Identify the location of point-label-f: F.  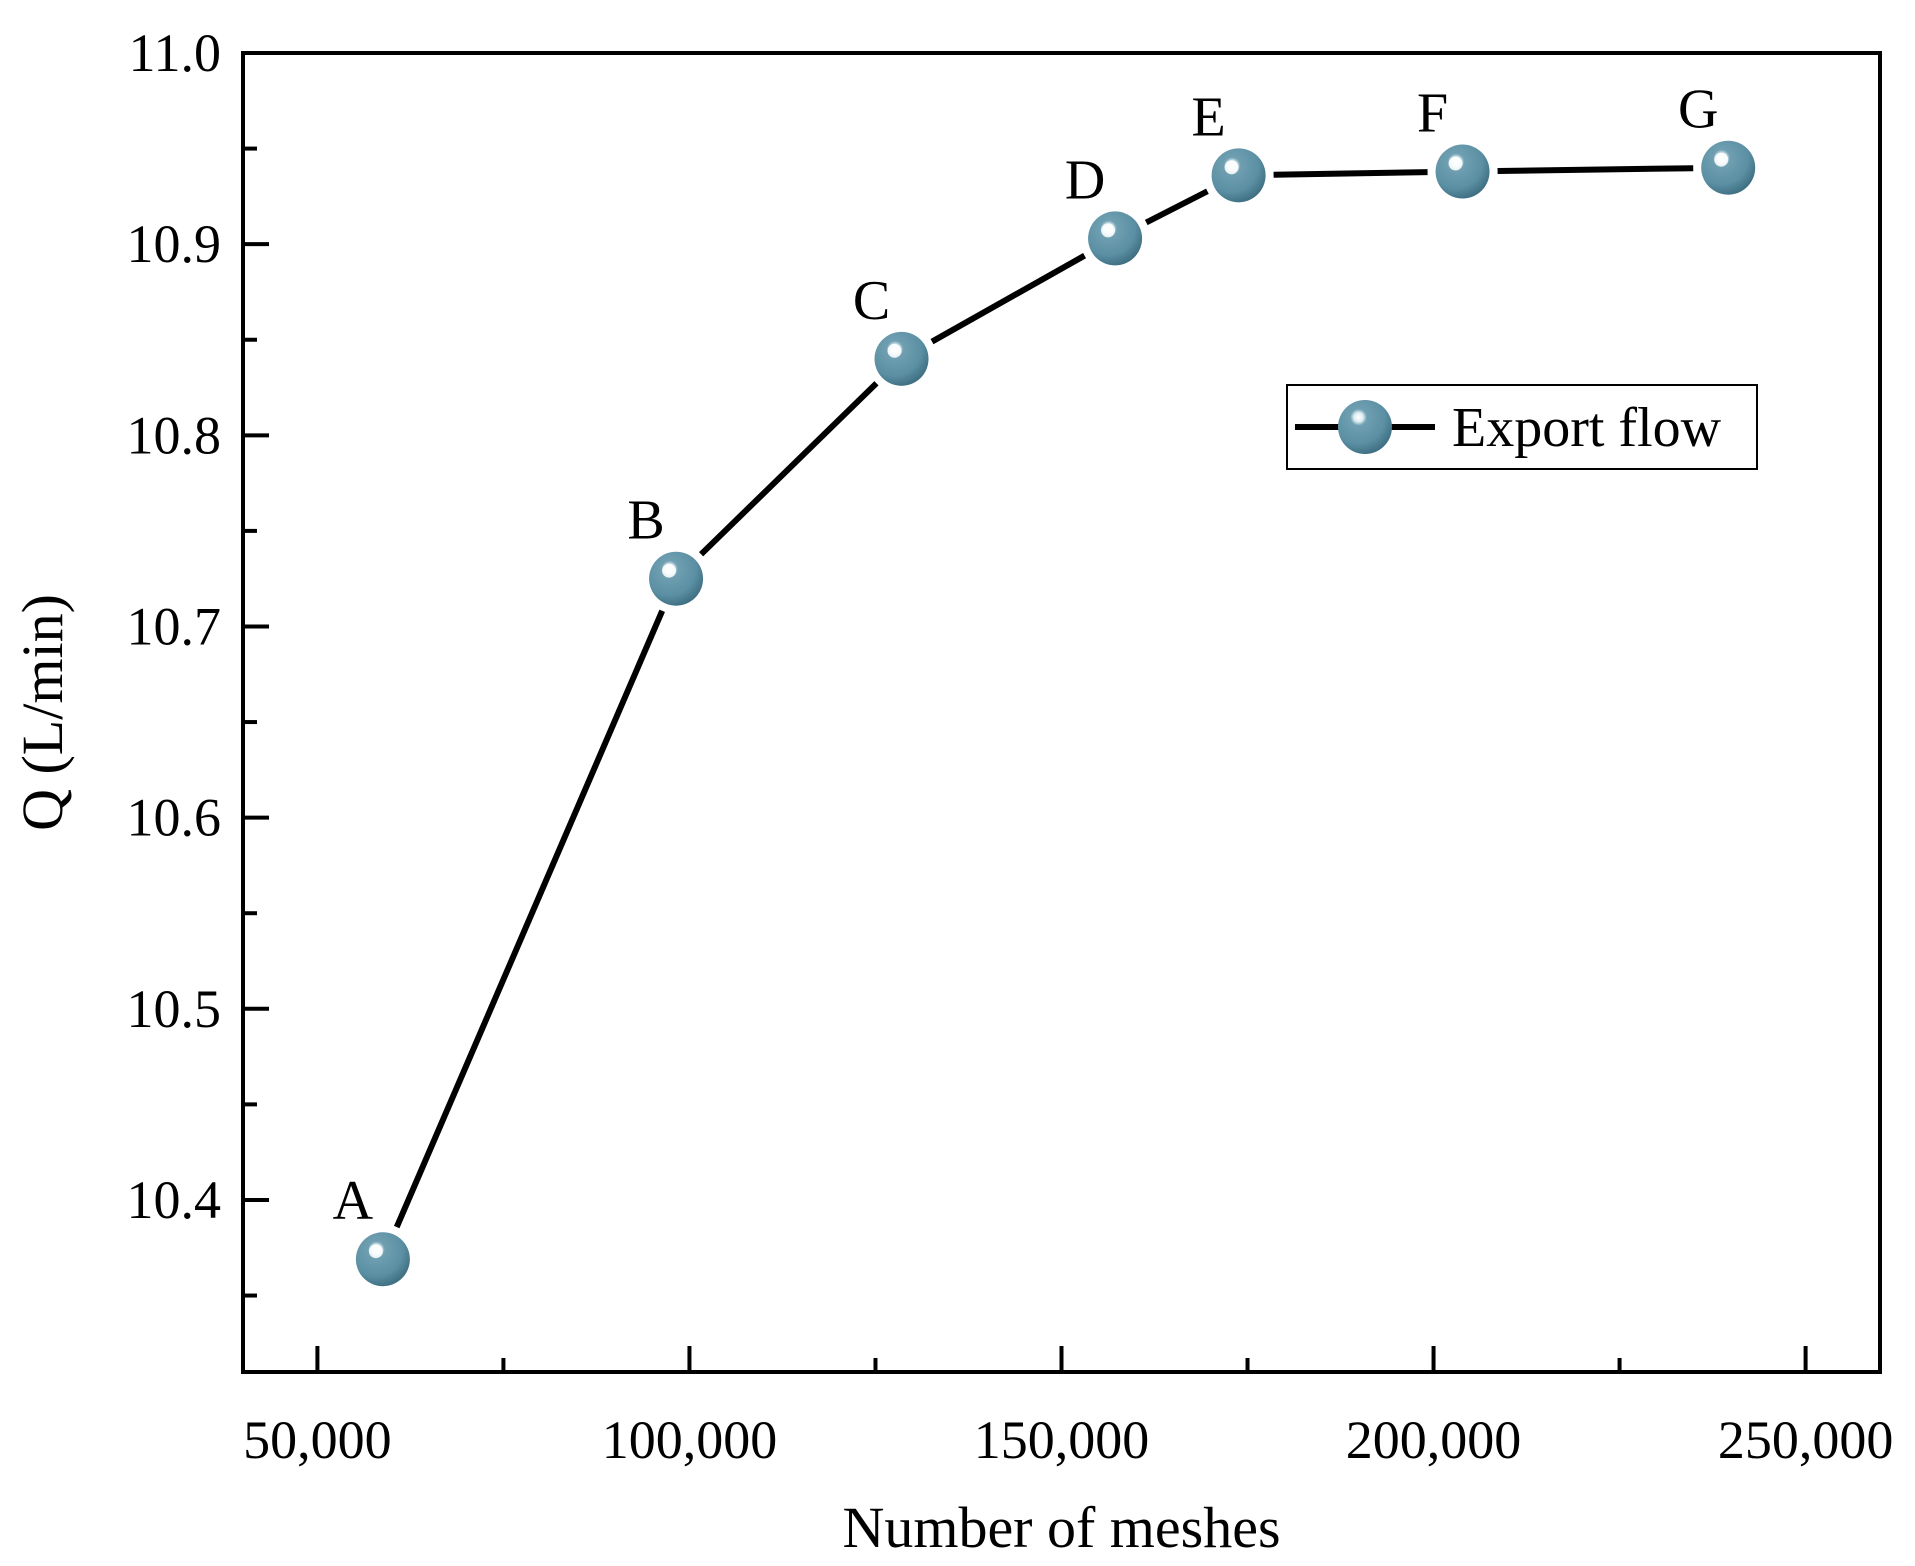
(1432, 114).